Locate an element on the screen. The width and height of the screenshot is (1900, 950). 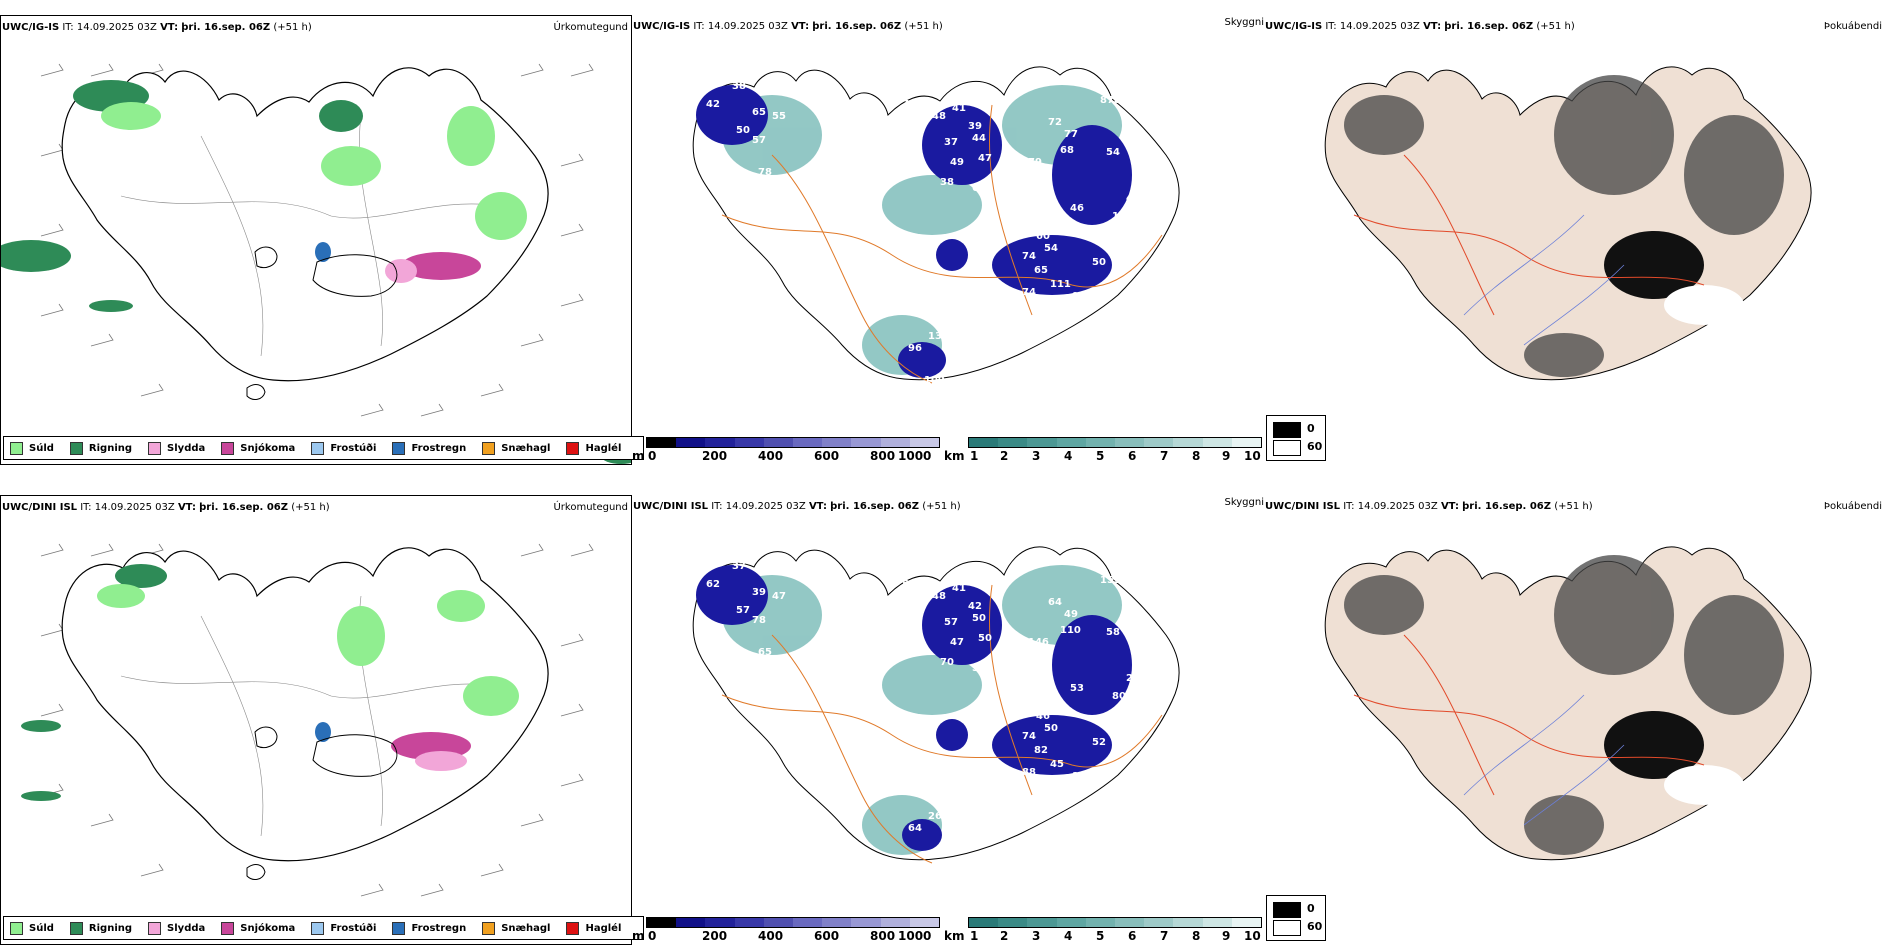
colorbar-unit: m is located at coordinates (638, 456).